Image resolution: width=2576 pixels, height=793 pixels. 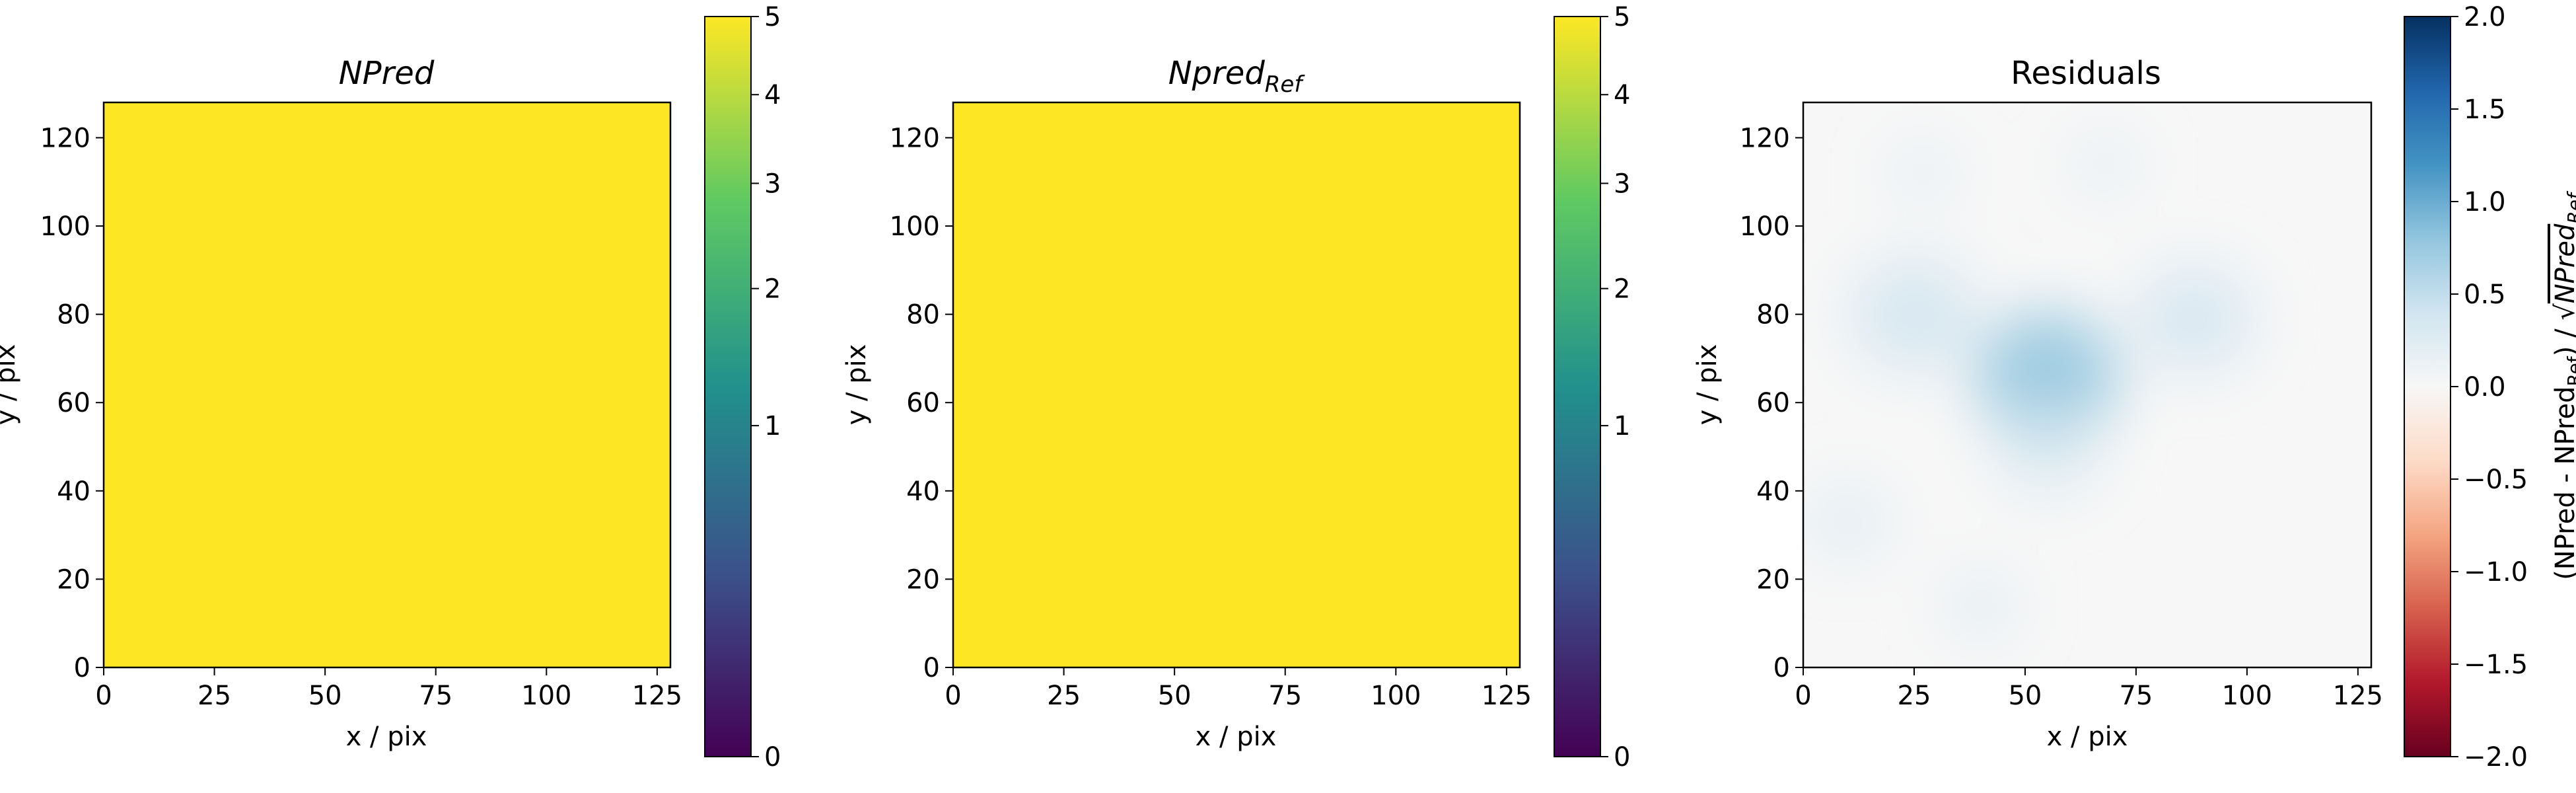 I want to click on x-axis-ticks-npred: 0 25 50 75 100 125, so click(x=389, y=689).